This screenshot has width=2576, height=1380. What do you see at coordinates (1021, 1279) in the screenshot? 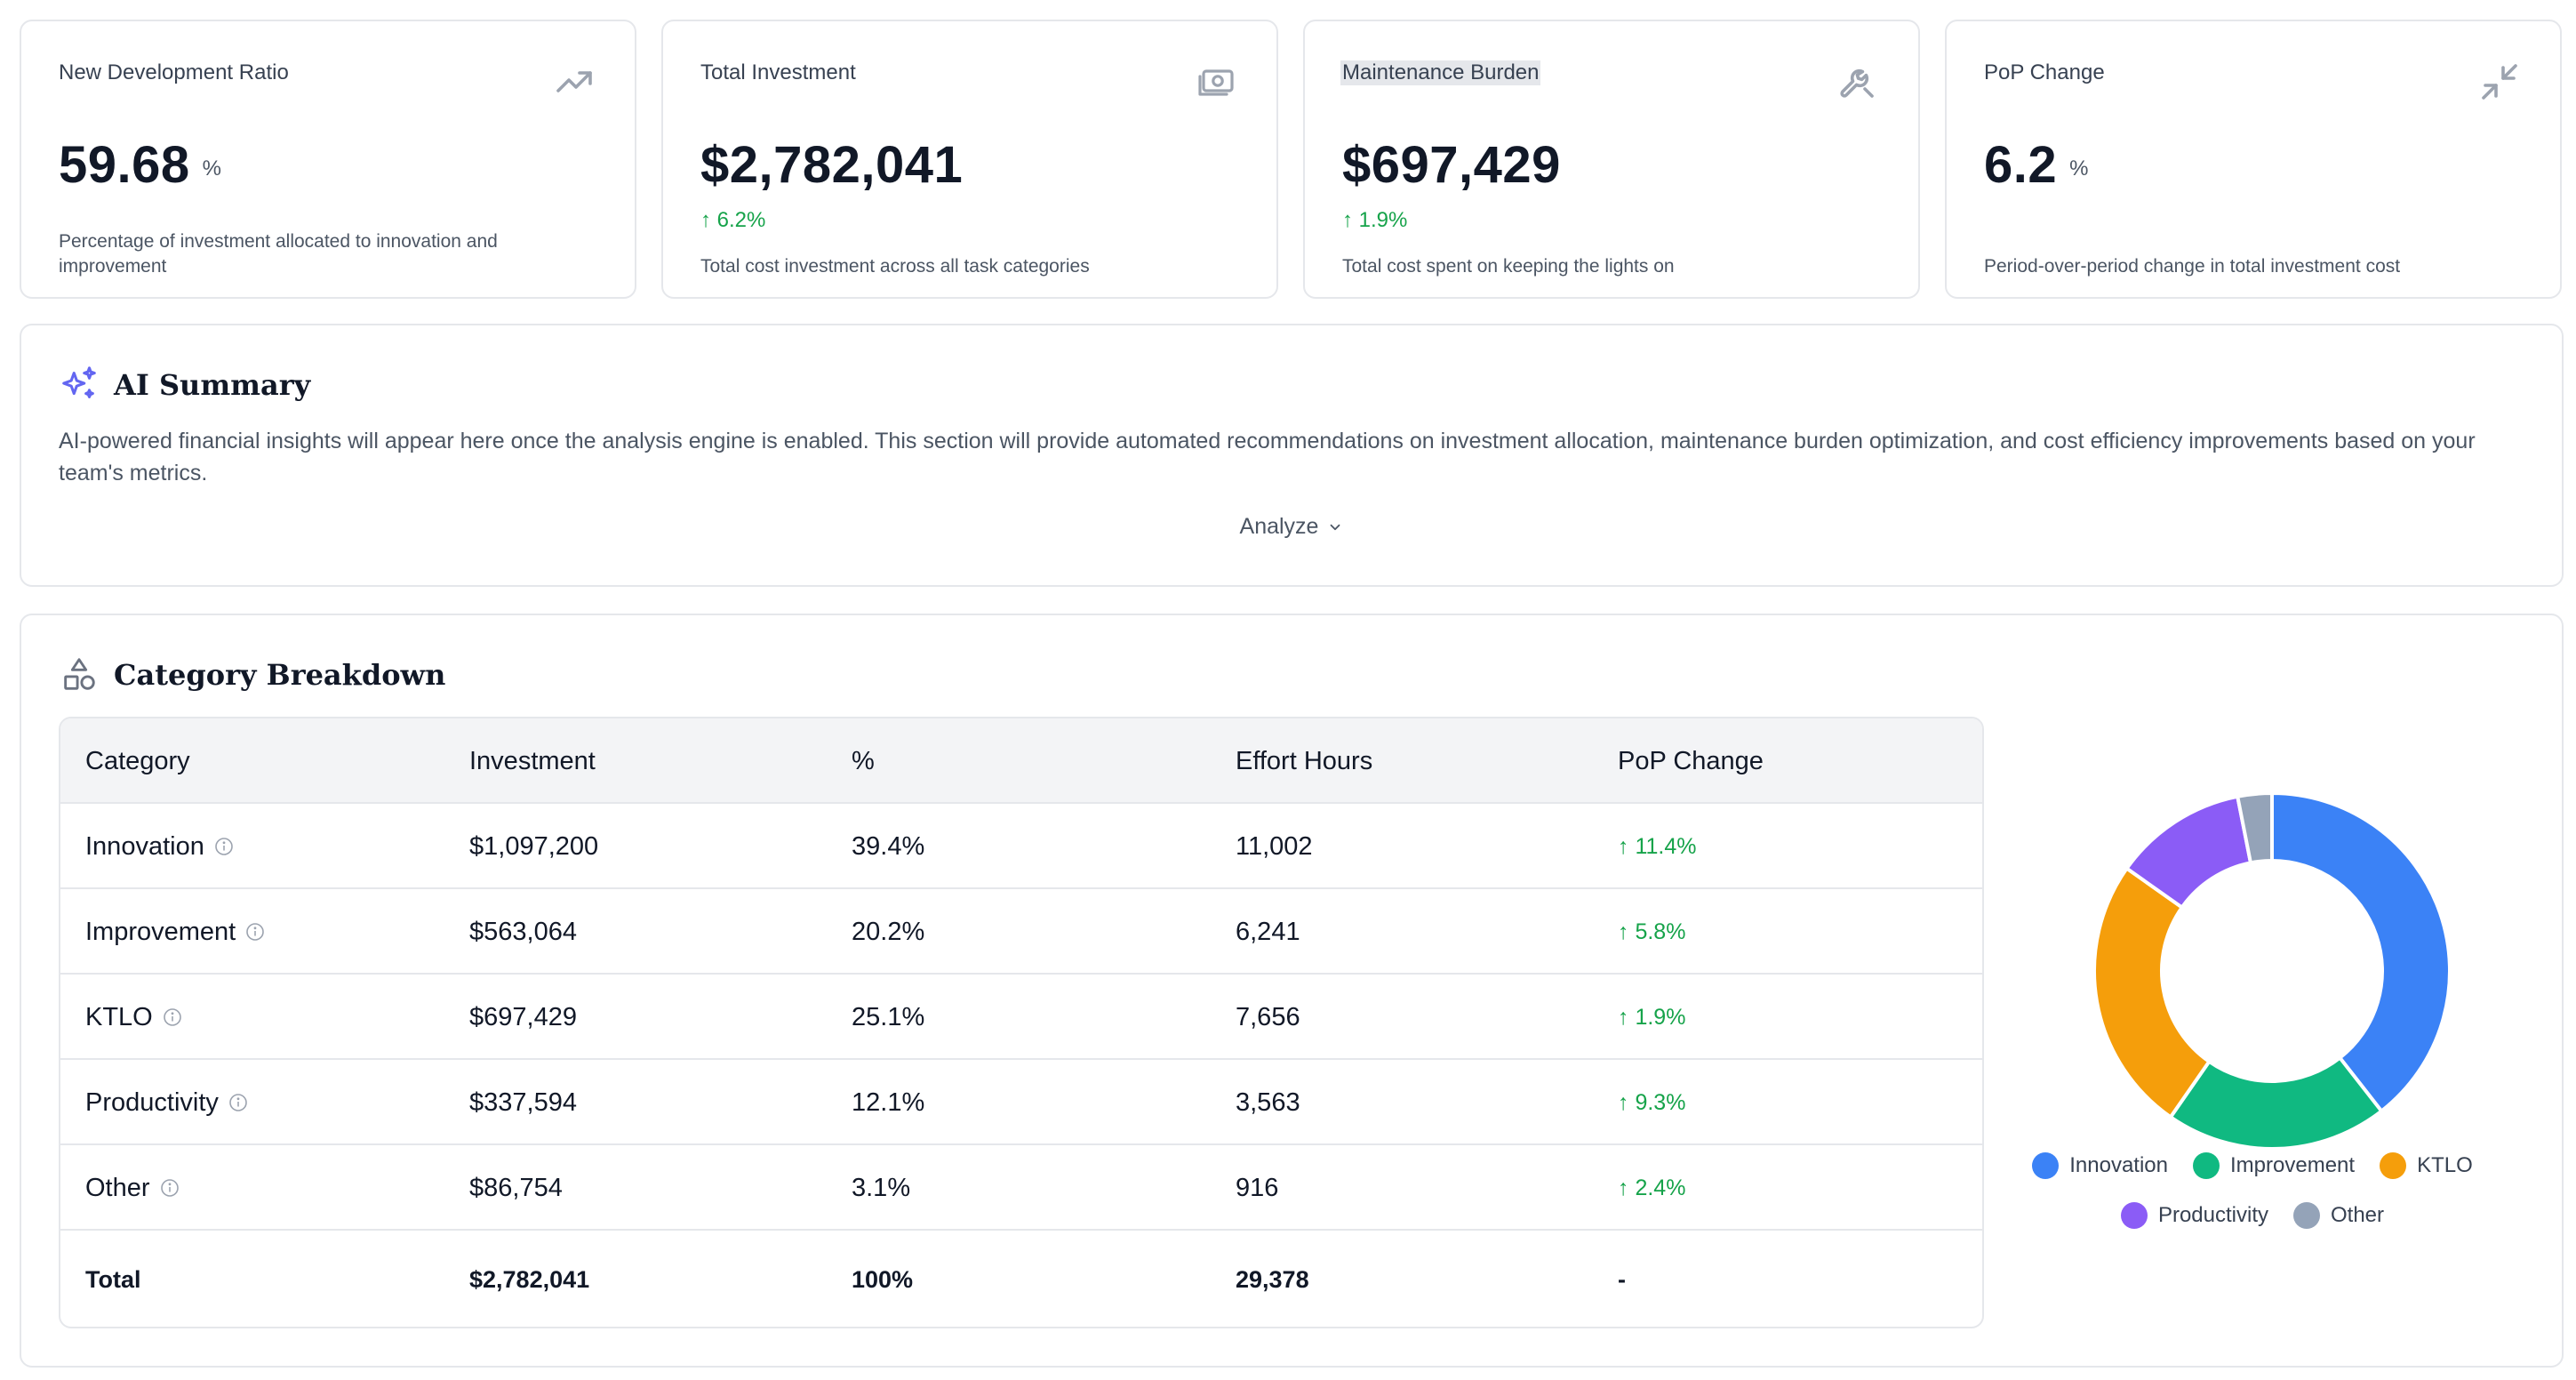
I see `table-total-row: Total $2,782,041 100% 29,378 -` at bounding box center [1021, 1279].